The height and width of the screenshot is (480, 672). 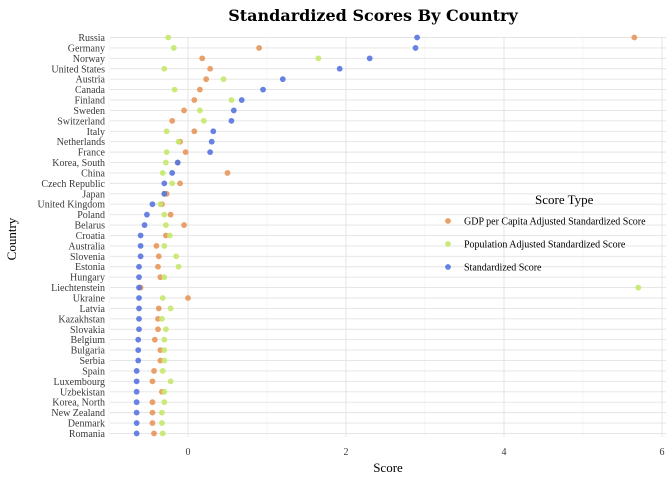 What do you see at coordinates (90, 267) in the screenshot?
I see `y-tick-label: Estonia` at bounding box center [90, 267].